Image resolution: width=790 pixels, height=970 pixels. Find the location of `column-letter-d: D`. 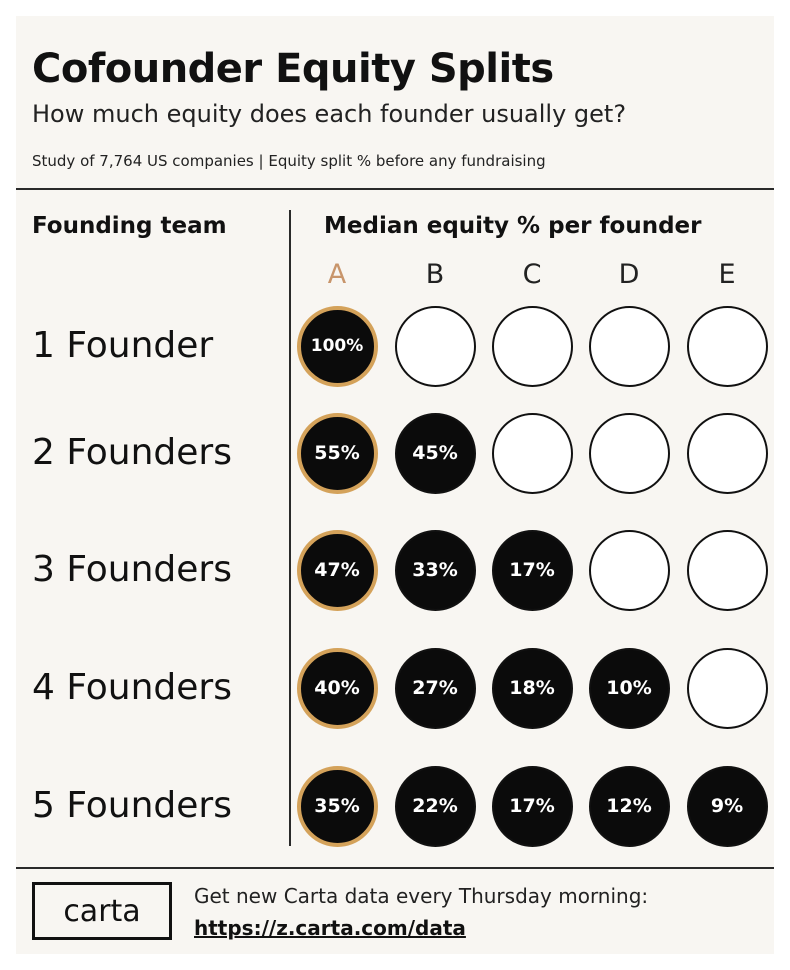

column-letter-d: D is located at coordinates (629, 274).